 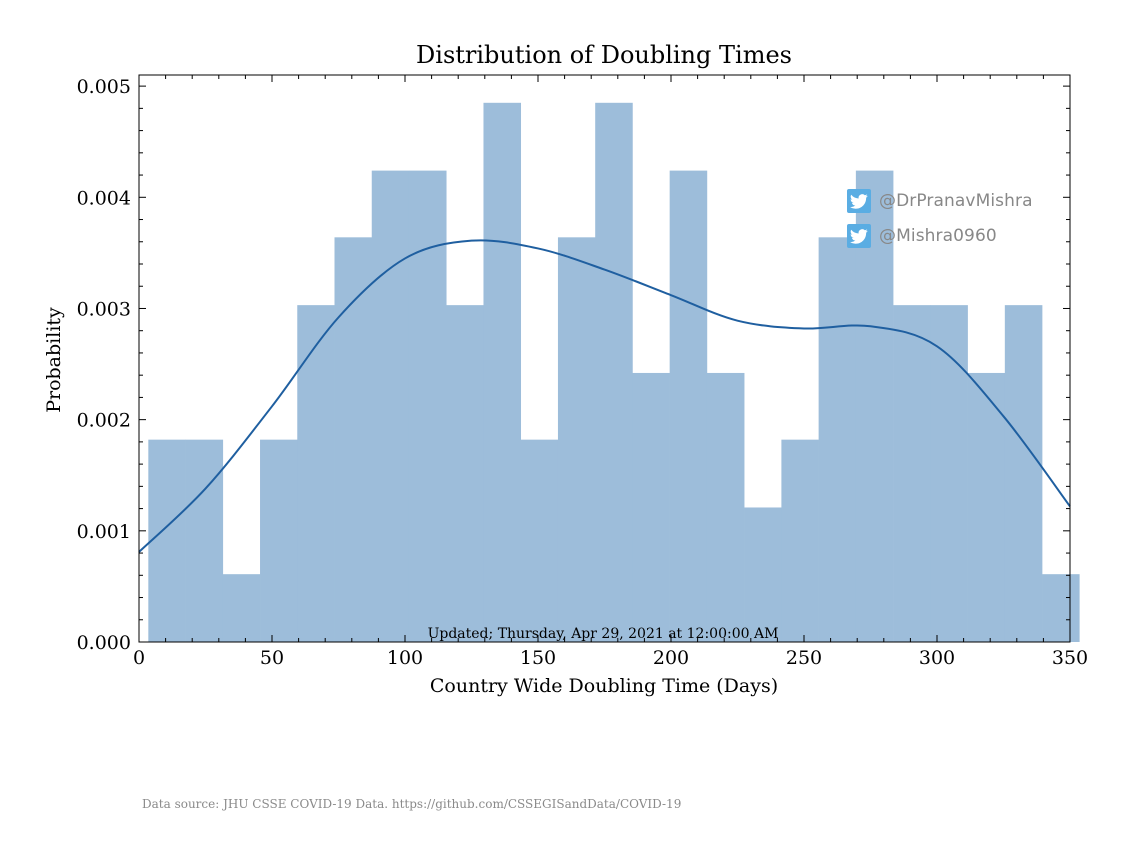 What do you see at coordinates (937, 658) in the screenshot?
I see `x-tick-label: 300` at bounding box center [937, 658].